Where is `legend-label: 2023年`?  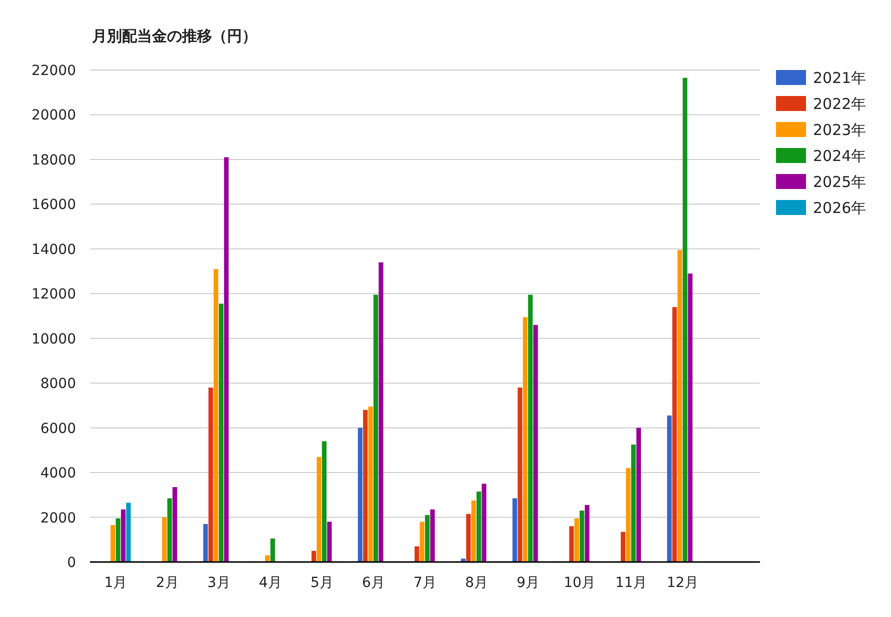
legend-label: 2023年 is located at coordinates (839, 130).